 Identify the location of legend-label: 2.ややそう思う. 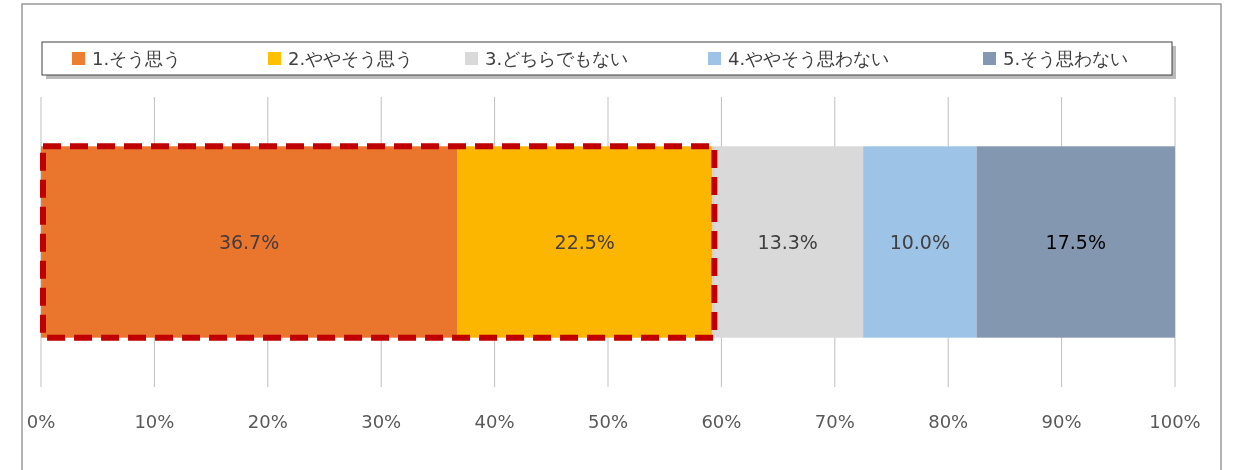
(351, 58).